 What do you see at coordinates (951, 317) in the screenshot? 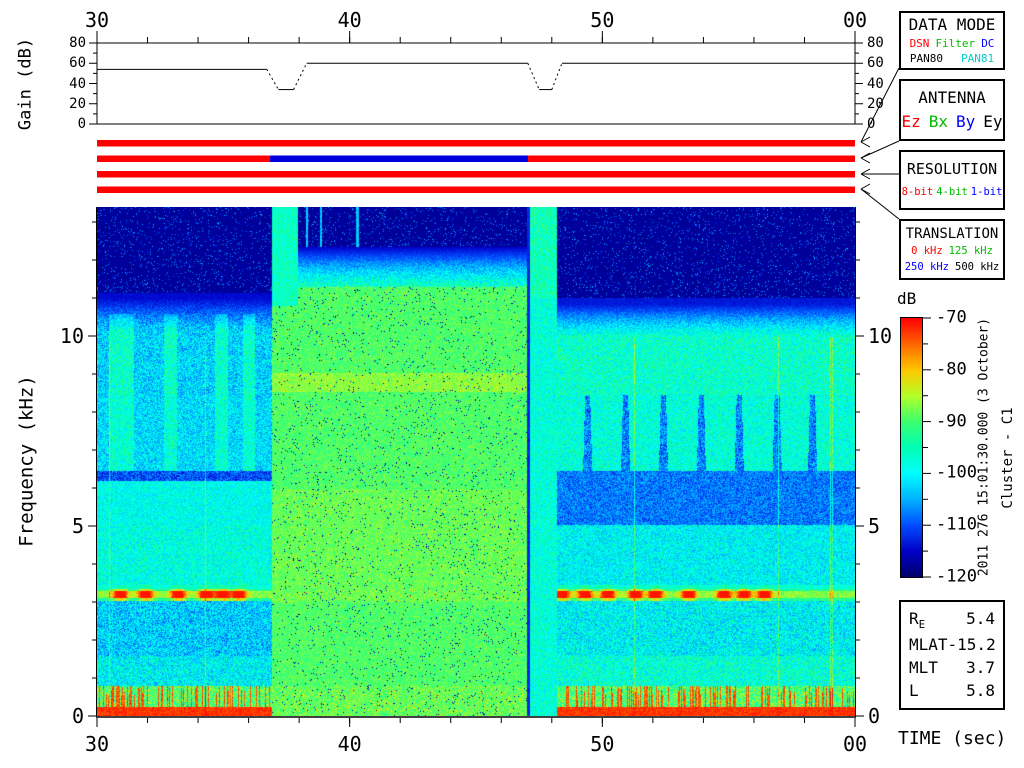
I see `colorbar-tick-label: -70` at bounding box center [951, 317].